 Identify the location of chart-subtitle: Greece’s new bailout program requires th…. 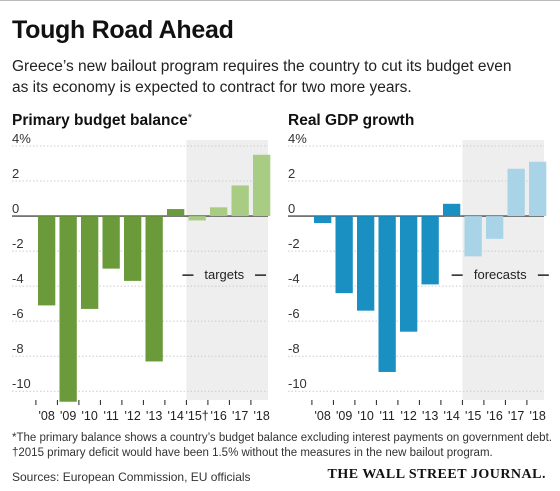
(262, 77).